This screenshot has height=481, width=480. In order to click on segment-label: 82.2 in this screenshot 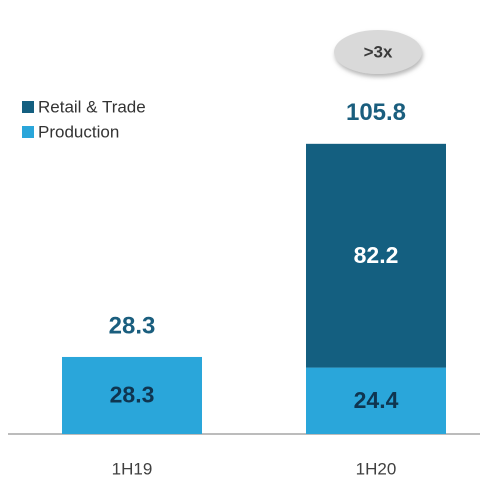, I will do `click(376, 255)`.